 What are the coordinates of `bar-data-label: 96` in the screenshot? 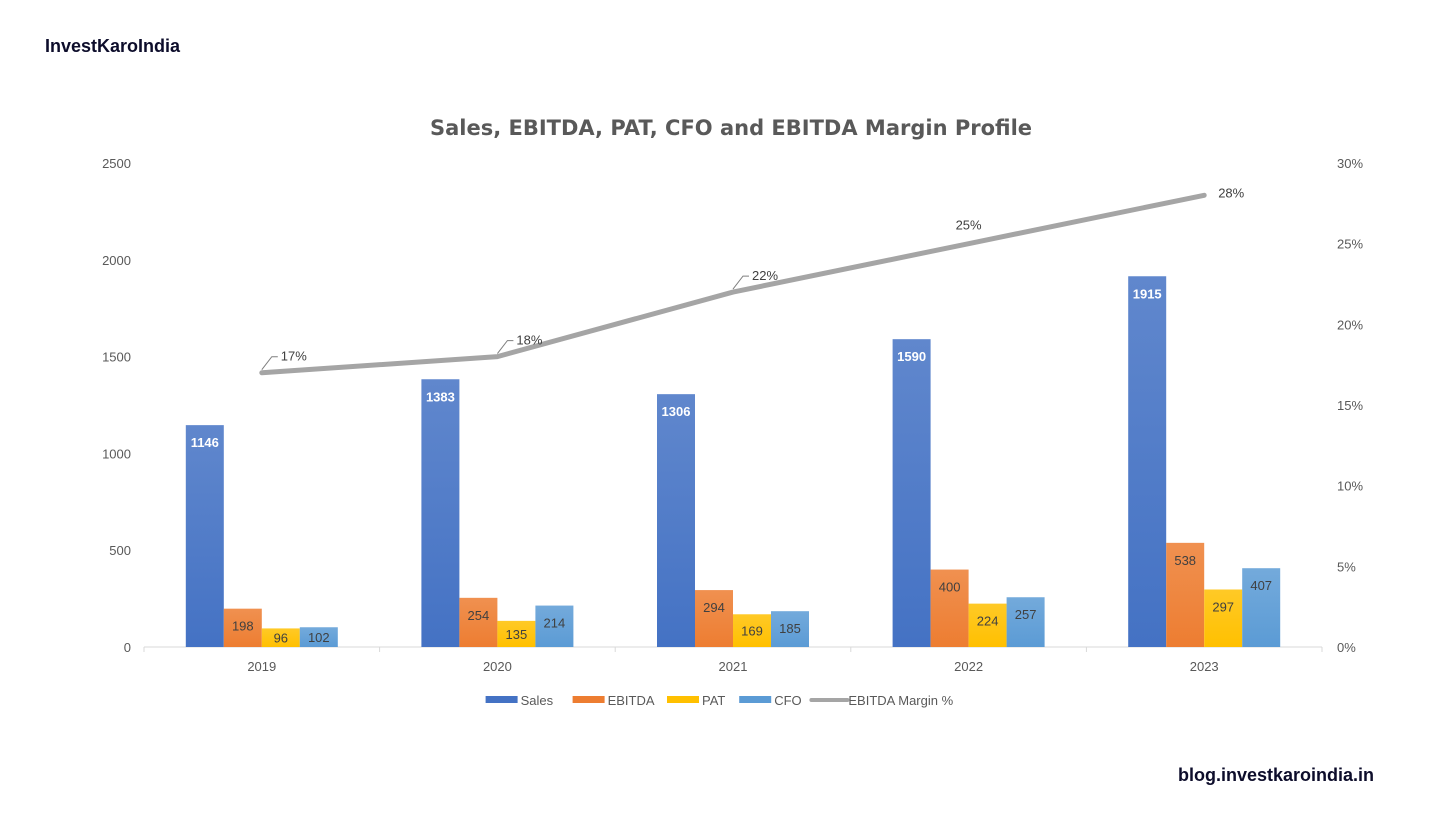 It's located at (281, 638).